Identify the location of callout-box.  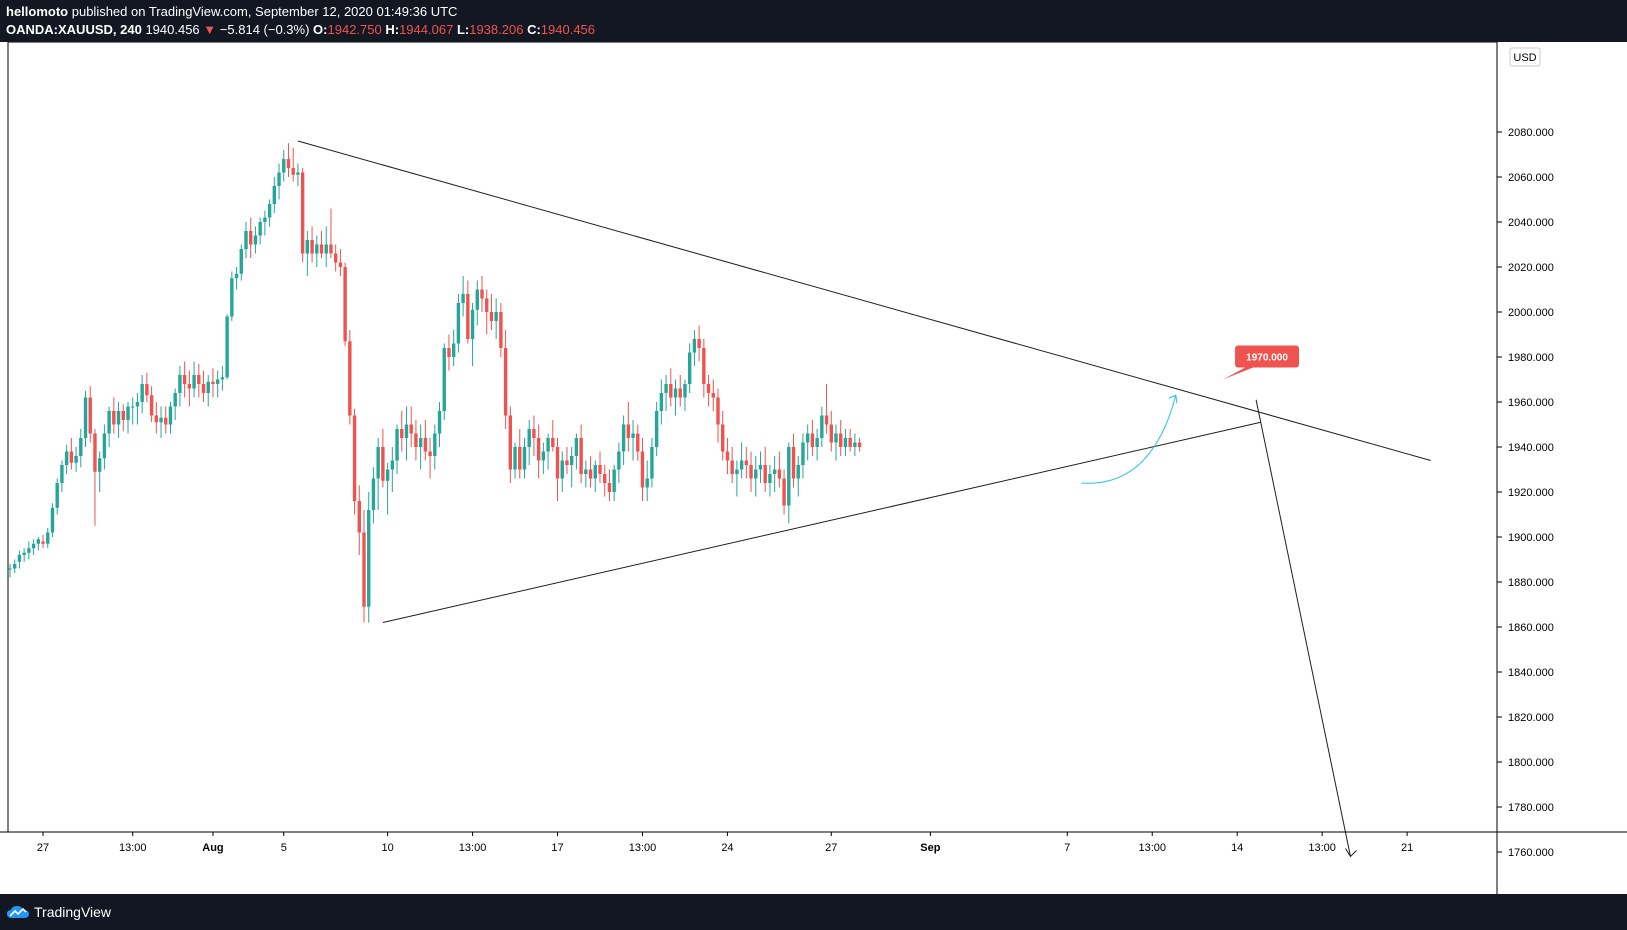
(1267, 356).